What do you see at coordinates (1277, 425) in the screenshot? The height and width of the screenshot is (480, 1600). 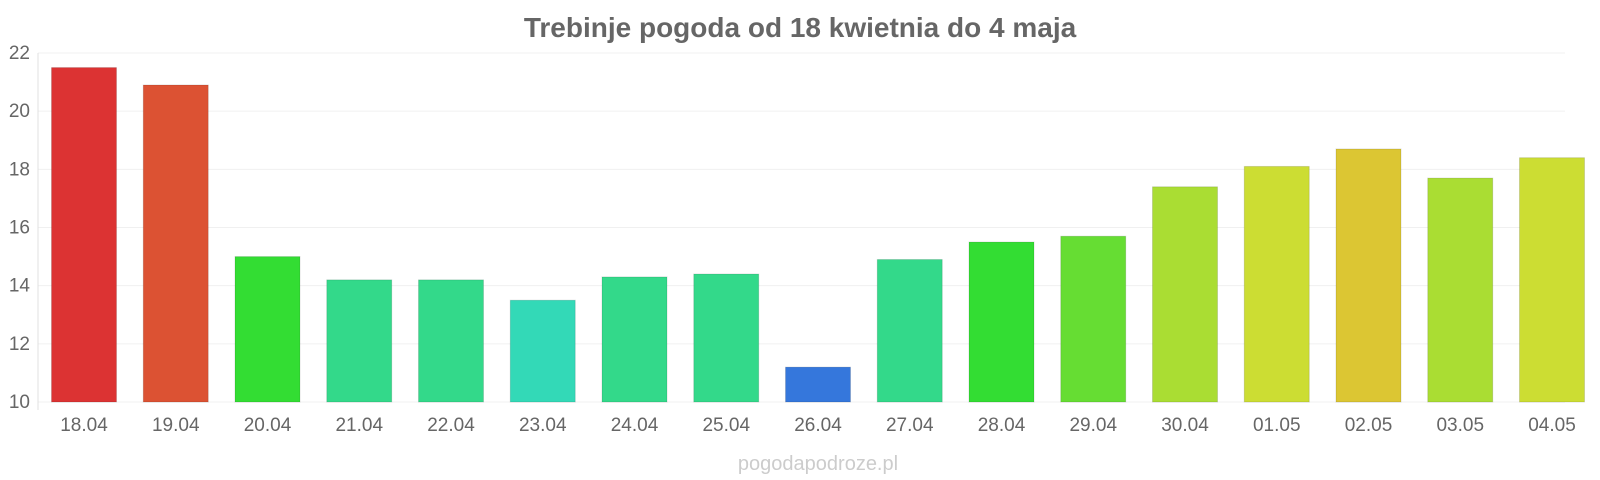 I see `x-tick-label: 01.05` at bounding box center [1277, 425].